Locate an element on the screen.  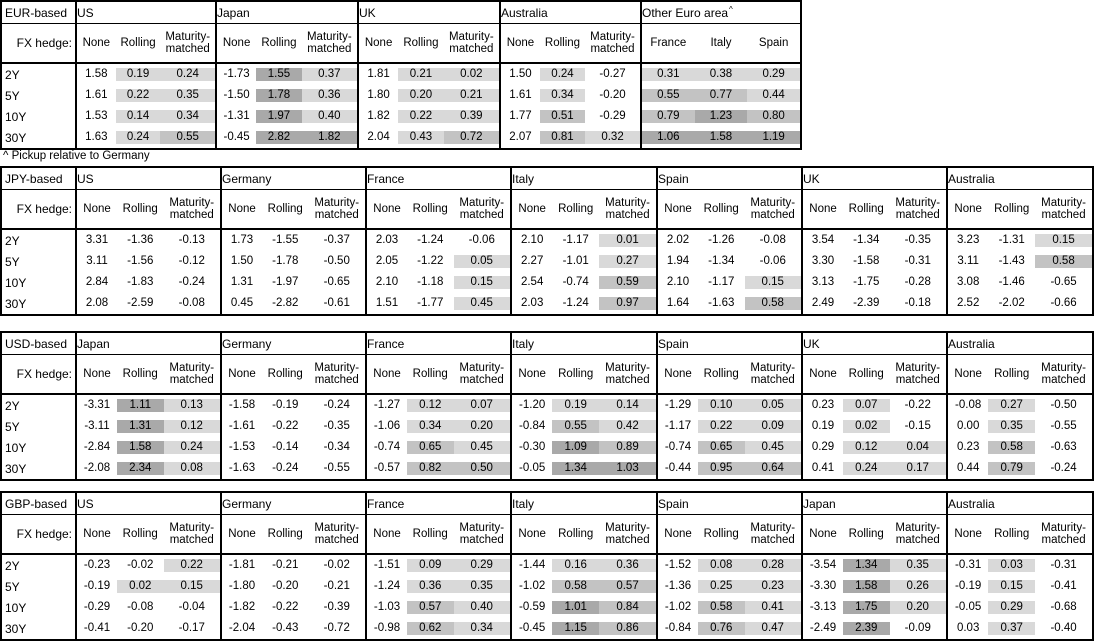
data-cell: 0.82 is located at coordinates (430, 468).